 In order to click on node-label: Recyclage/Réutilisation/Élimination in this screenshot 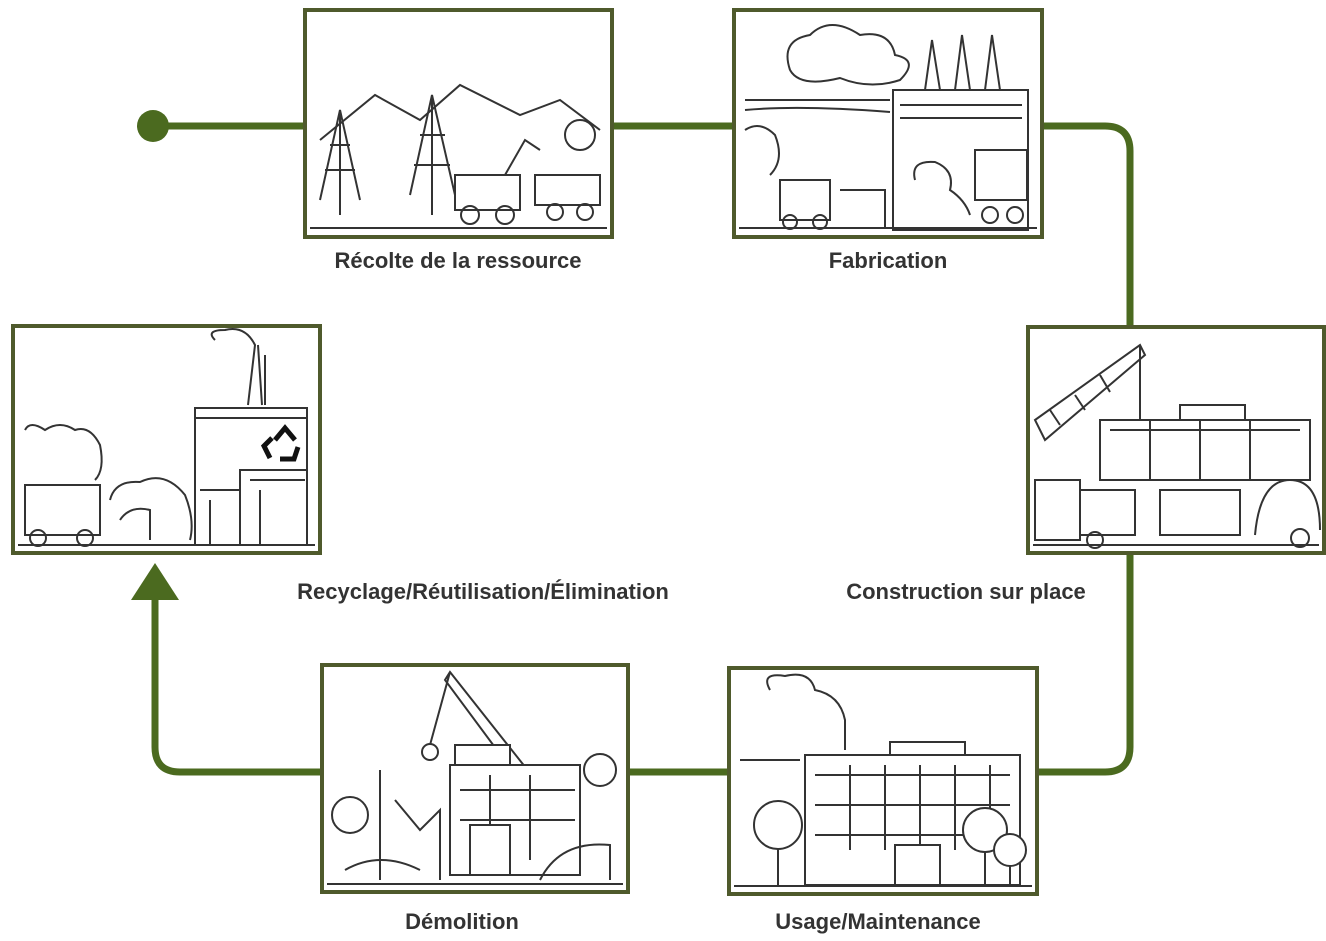, I will do `click(483, 591)`.